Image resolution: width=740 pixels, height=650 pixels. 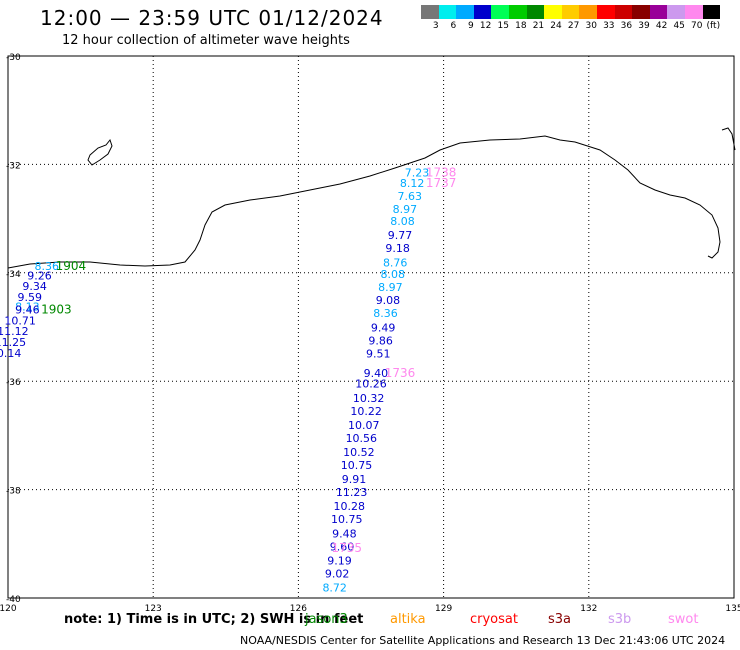 I want to click on wave-height-value: 10.75, so click(x=347, y=519).